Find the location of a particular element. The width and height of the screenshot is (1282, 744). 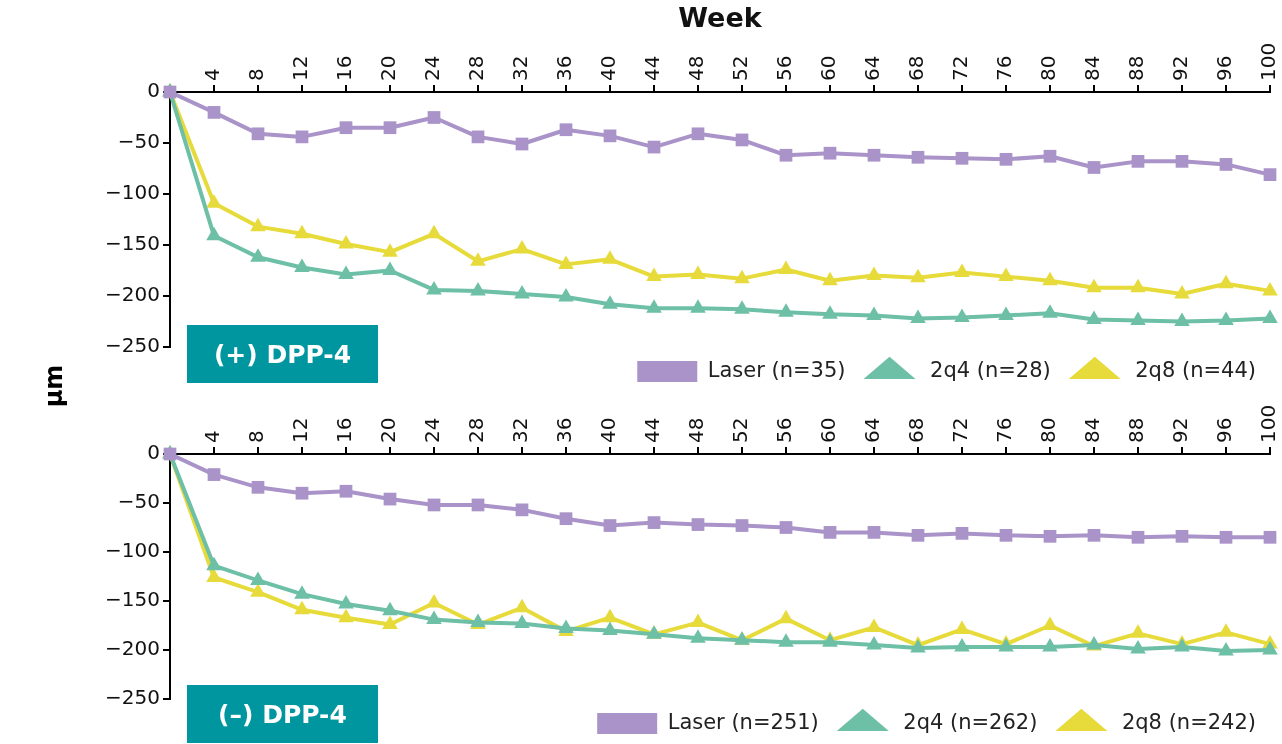

x-axis-title: Week is located at coordinates (720, 18).